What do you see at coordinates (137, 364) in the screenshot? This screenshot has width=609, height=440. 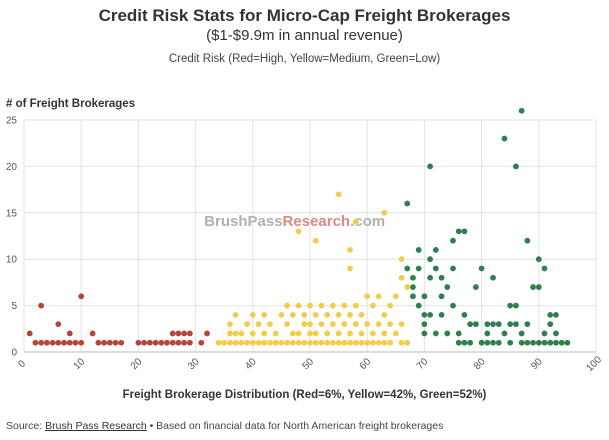 I see `x-tick-label: 20` at bounding box center [137, 364].